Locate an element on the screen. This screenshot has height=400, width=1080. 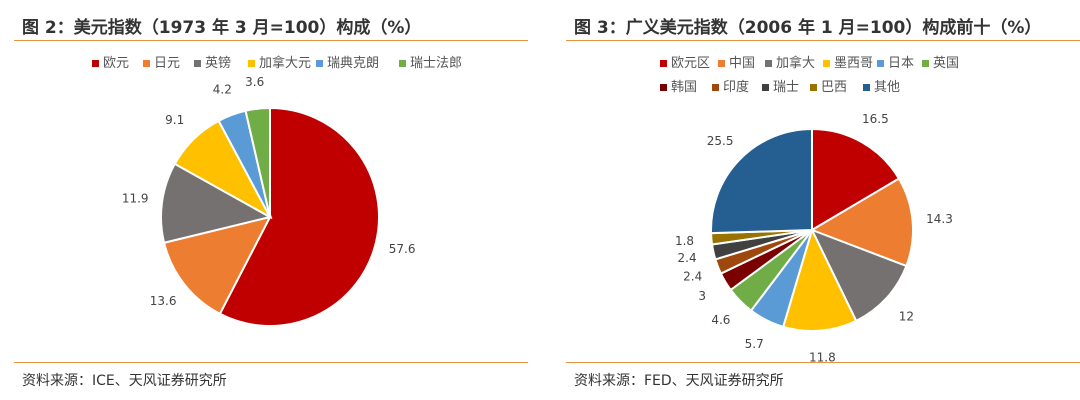
legend-item: 瑞士法郎 is located at coordinates (430, 63).